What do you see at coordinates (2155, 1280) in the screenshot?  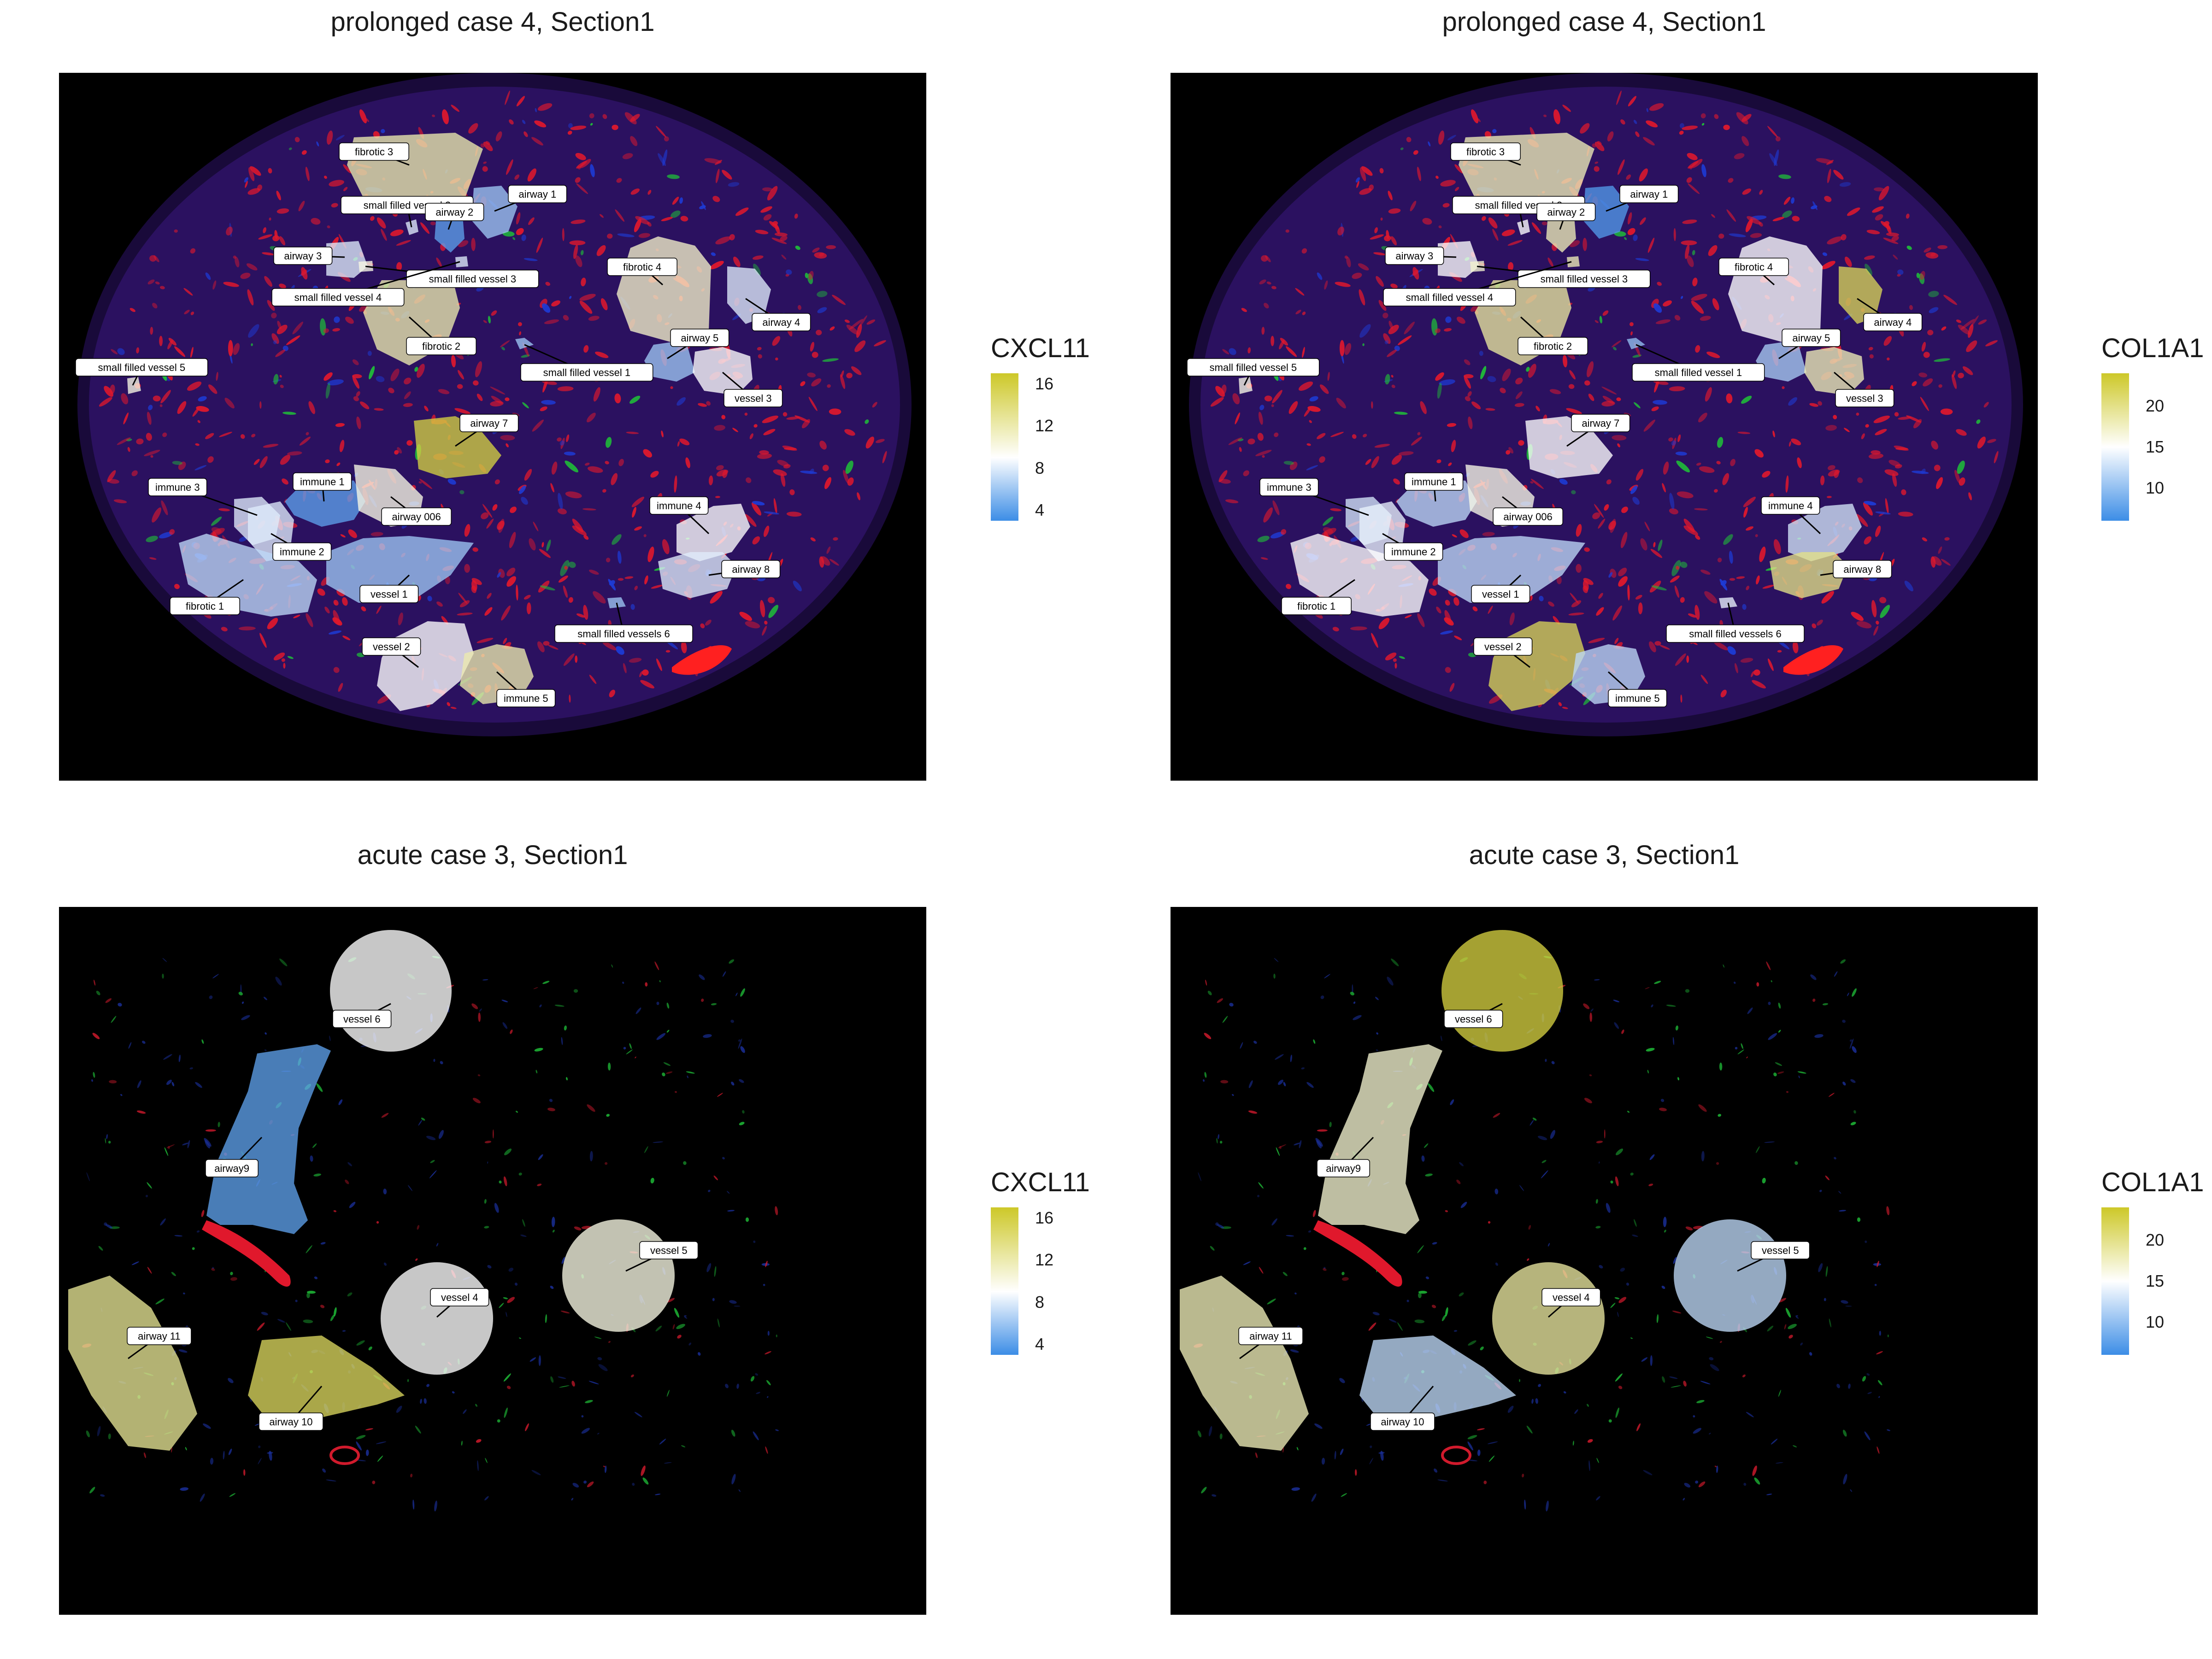 I see `legend-tick-label: 15` at bounding box center [2155, 1280].